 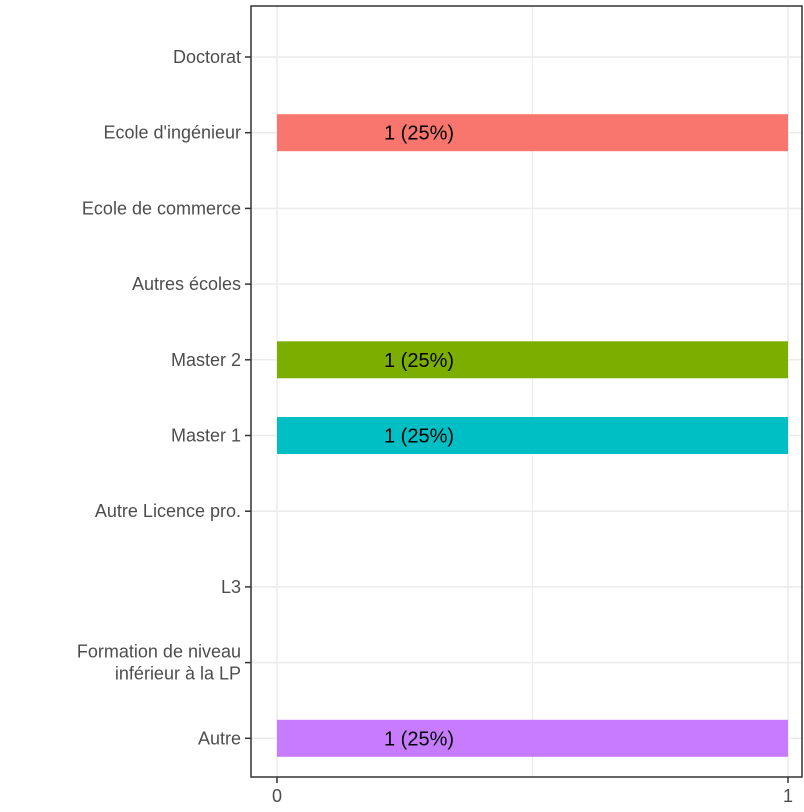 What do you see at coordinates (207, 57) in the screenshot?
I see `category-label: Doctorat` at bounding box center [207, 57].